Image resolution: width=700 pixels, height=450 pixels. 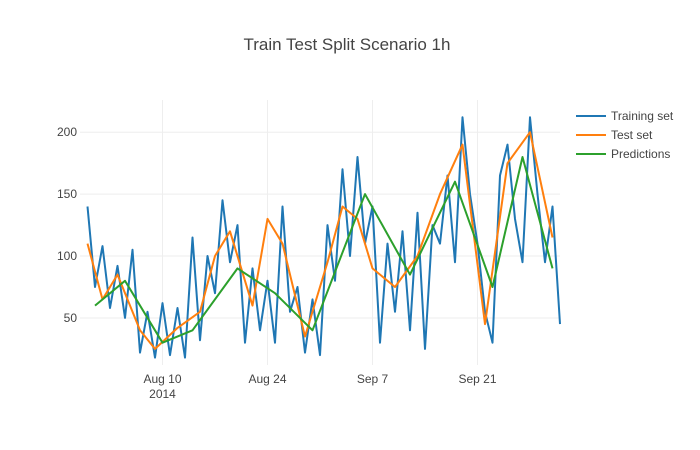 I want to click on legend-item: Predictions, so click(x=623, y=154).